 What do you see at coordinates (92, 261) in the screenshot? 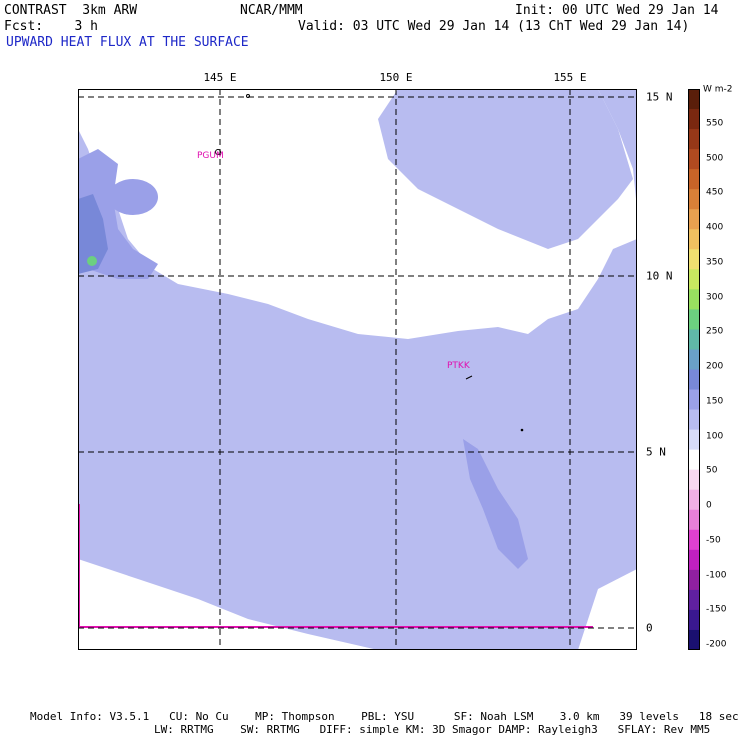
I see `peak-flux-spot` at bounding box center [92, 261].